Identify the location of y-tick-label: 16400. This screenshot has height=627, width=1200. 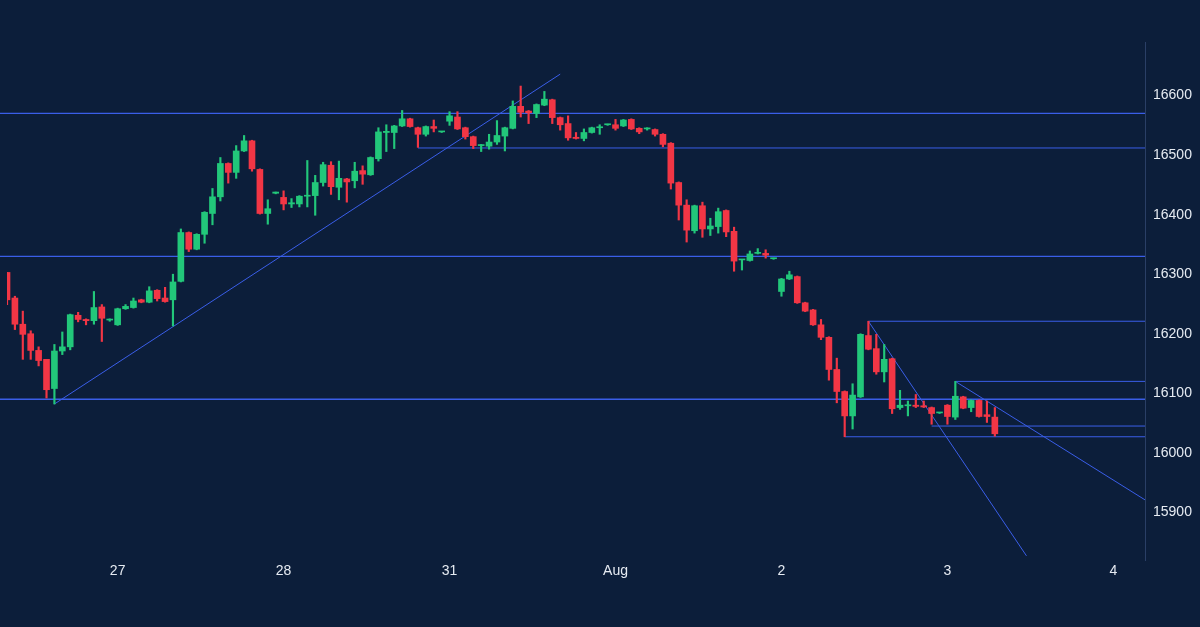
(1173, 213).